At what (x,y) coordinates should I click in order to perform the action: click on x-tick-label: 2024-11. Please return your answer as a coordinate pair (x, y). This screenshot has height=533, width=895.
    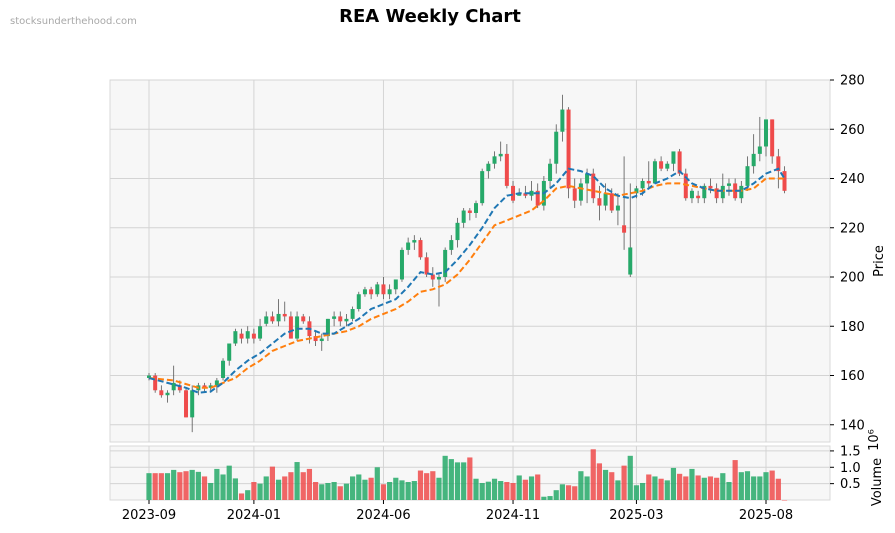
    Looking at the image, I should click on (513, 515).